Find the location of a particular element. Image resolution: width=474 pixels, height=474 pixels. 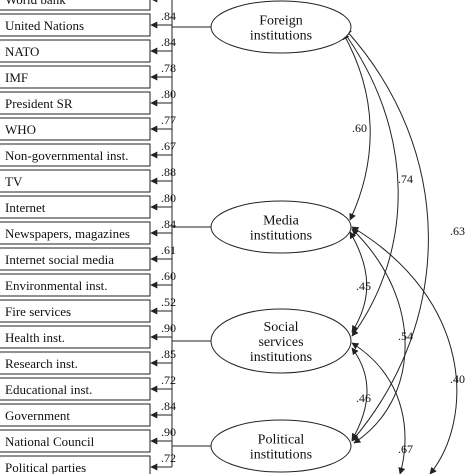

loading-value: .52 is located at coordinates (168, 302).